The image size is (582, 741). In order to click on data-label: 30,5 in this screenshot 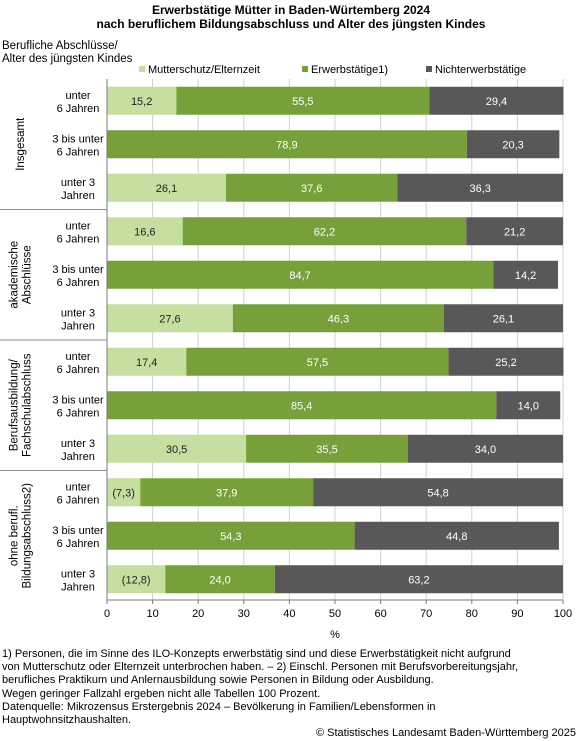, I will do `click(176, 450)`.